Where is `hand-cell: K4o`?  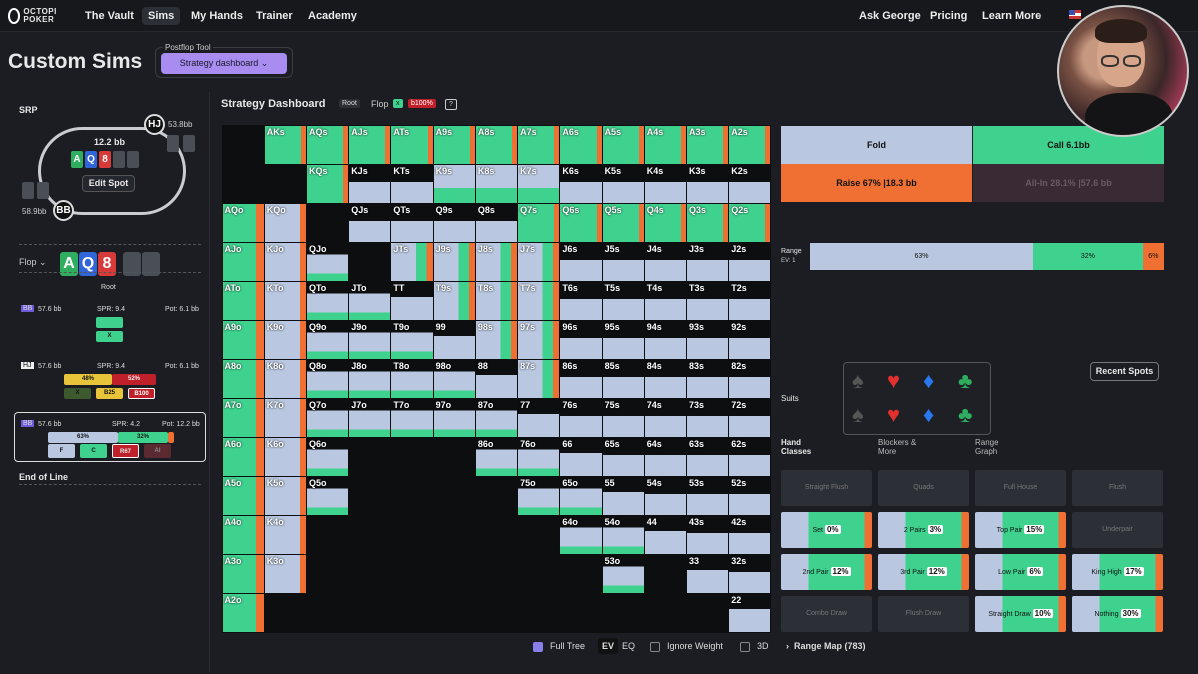
hand-cell: K4o is located at coordinates (285, 535).